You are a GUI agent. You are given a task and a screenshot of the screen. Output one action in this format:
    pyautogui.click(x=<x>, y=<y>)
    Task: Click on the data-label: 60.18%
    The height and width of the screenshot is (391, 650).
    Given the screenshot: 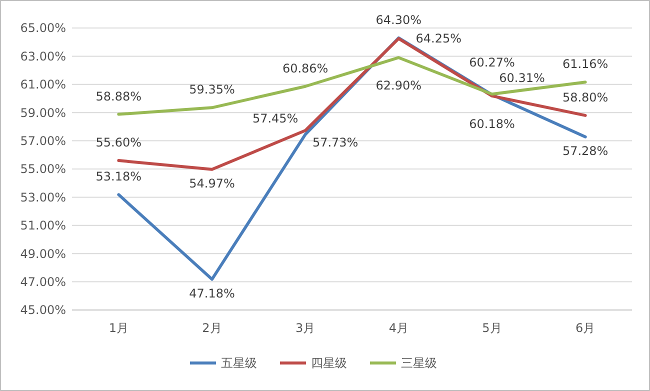 What is the action you would take?
    pyautogui.click(x=492, y=123)
    